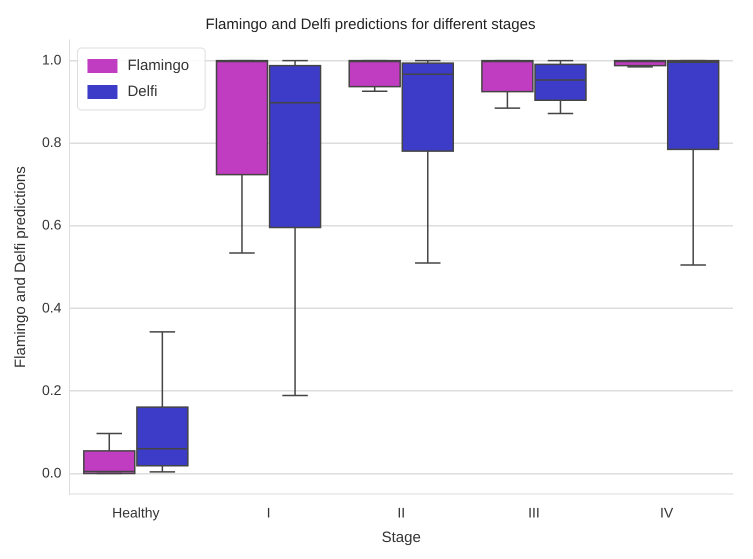  Describe the element at coordinates (142, 91) in the screenshot. I see `legend-label: Delfi` at that location.